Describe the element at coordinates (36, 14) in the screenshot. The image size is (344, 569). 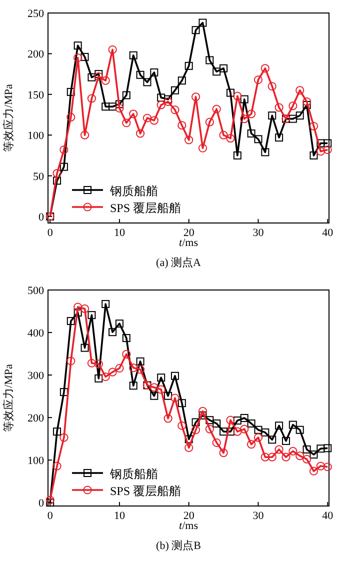
I see `y-tick-label: 250` at that location.